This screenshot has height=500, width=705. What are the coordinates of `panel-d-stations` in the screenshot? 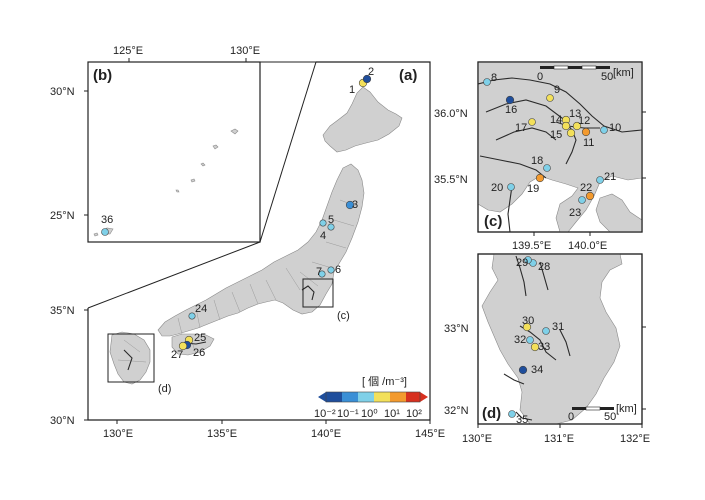 It's located at (529, 337).